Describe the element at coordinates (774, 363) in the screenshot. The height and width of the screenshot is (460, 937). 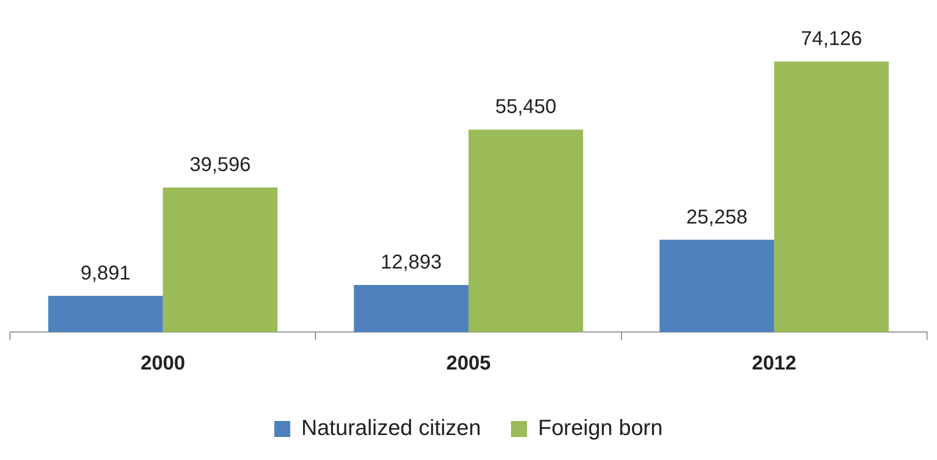
I see `x-tick-label: 2012` at that location.